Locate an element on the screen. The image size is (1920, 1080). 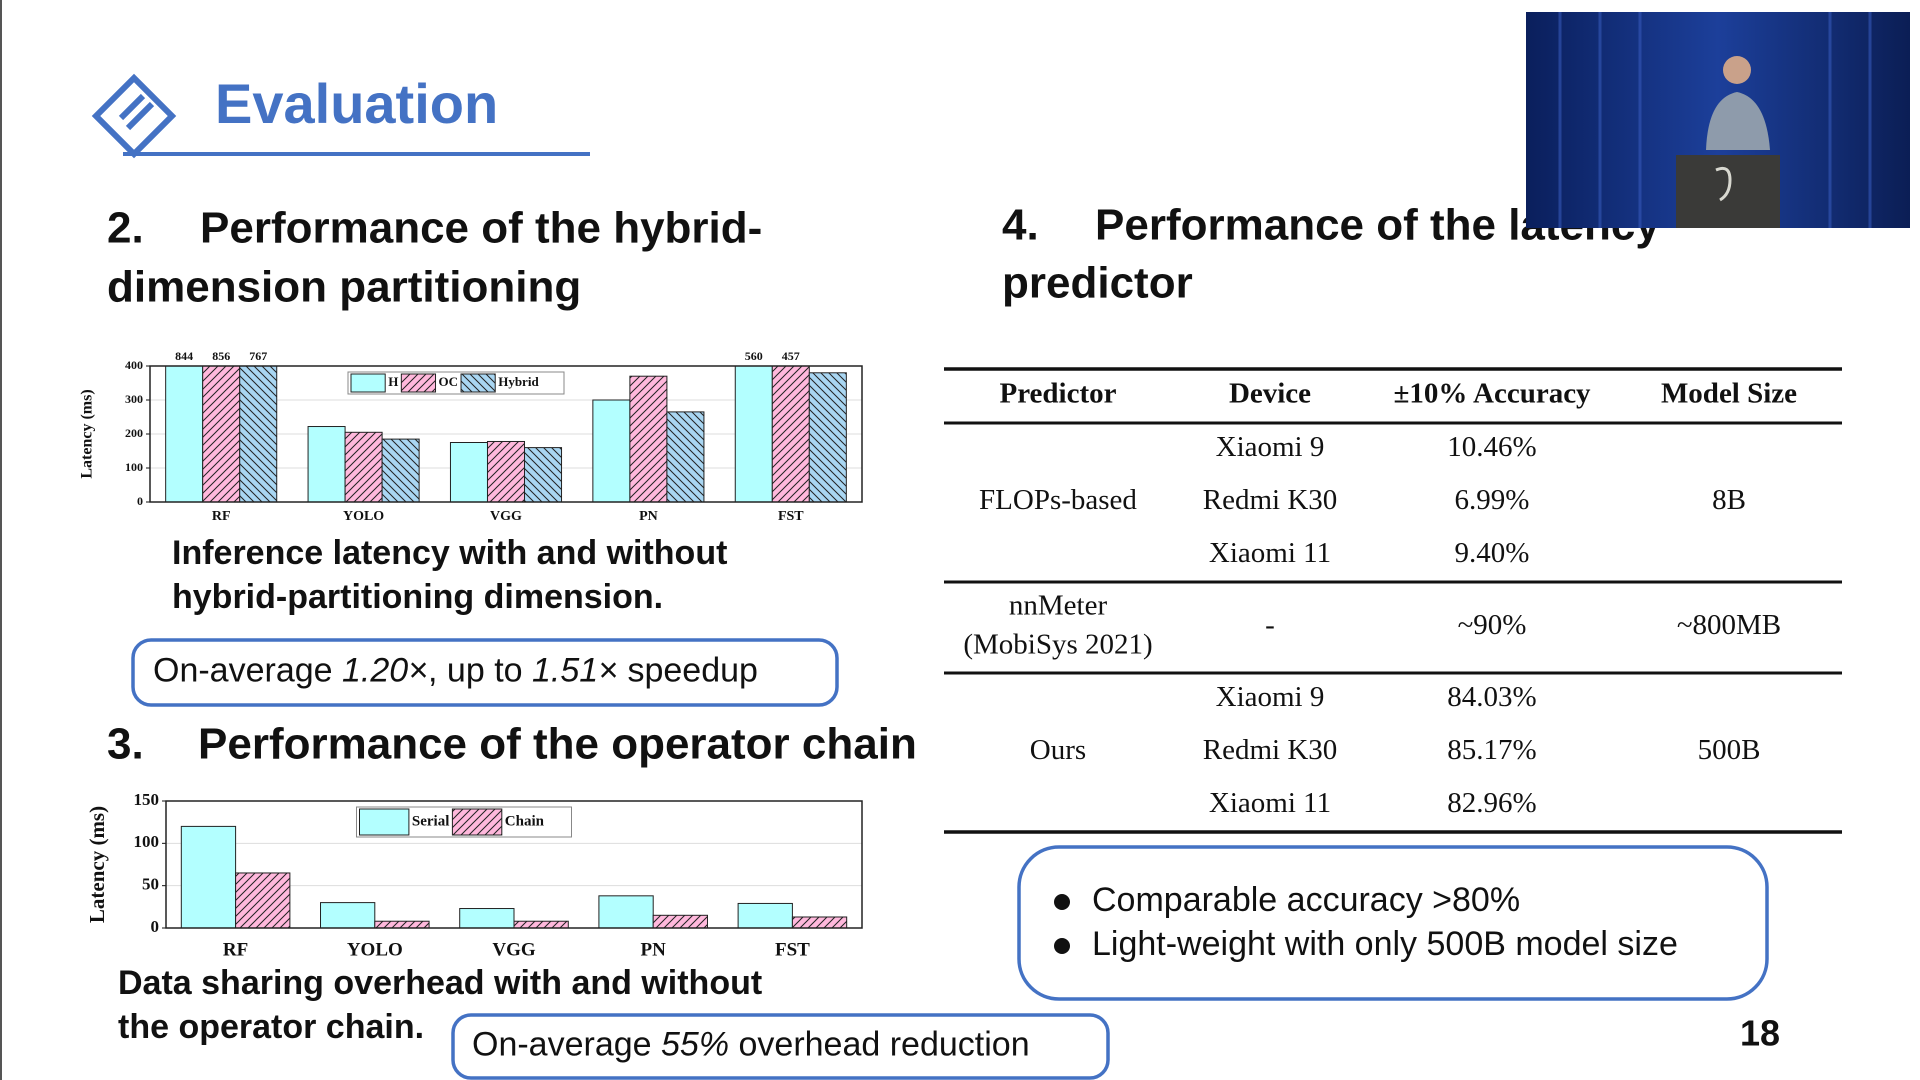
callout: On-average 55% overhead reduction is located at coordinates (751, 1044).